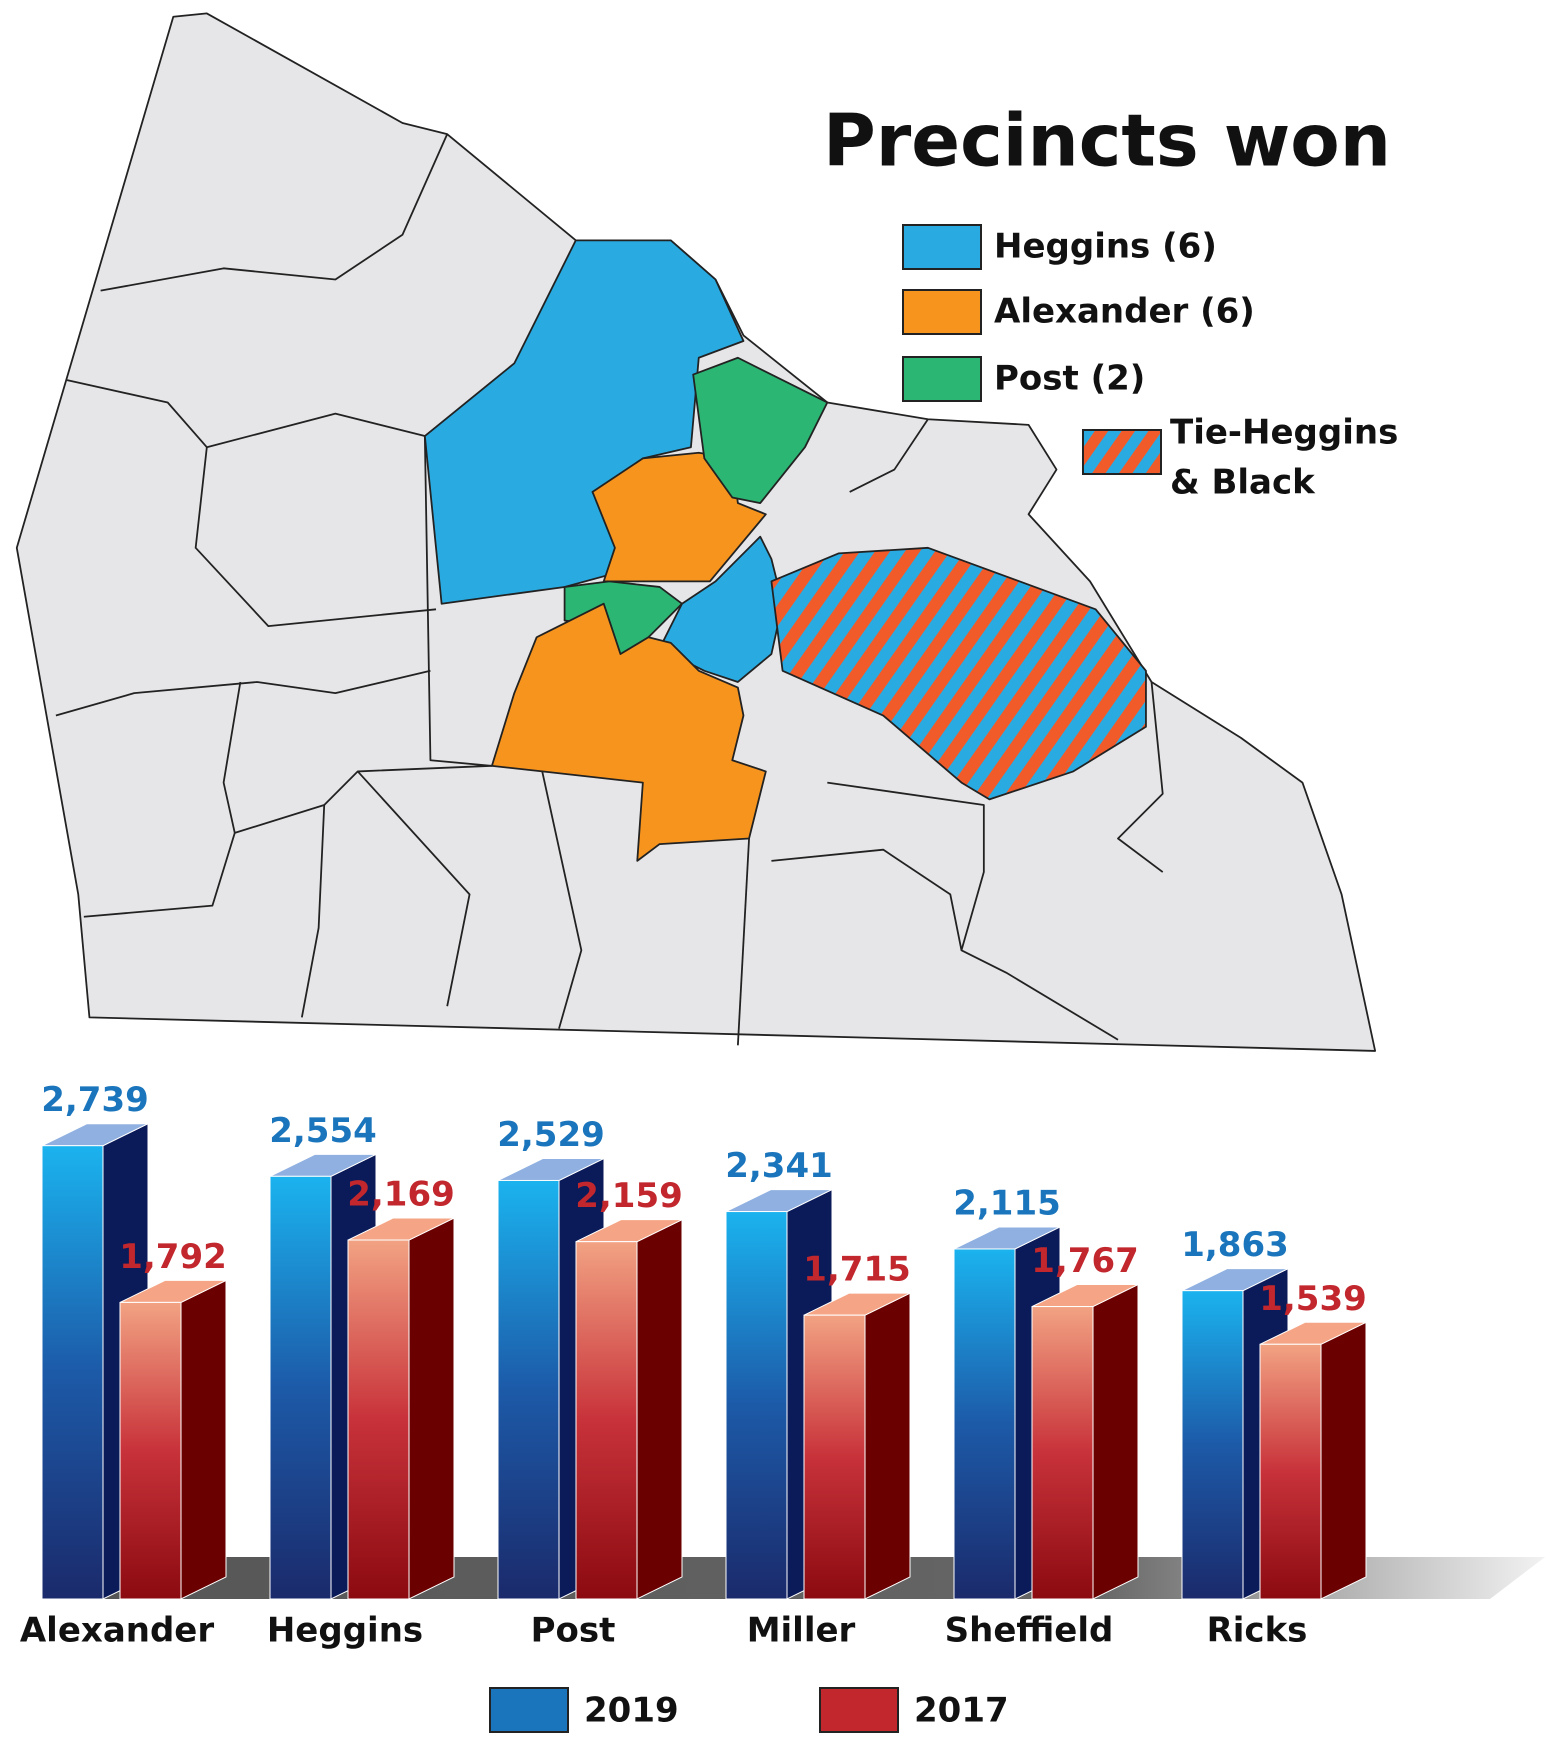 This screenshot has height=1758, width=1554. I want to click on region-post, so click(760, 430).